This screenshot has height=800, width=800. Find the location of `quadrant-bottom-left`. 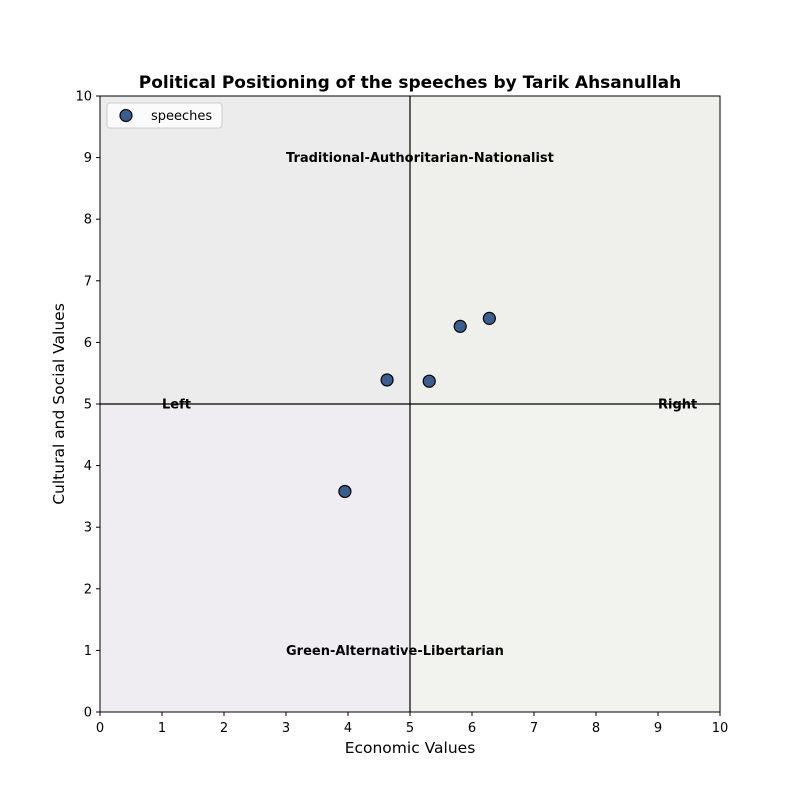

quadrant-bottom-left is located at coordinates (255, 558).